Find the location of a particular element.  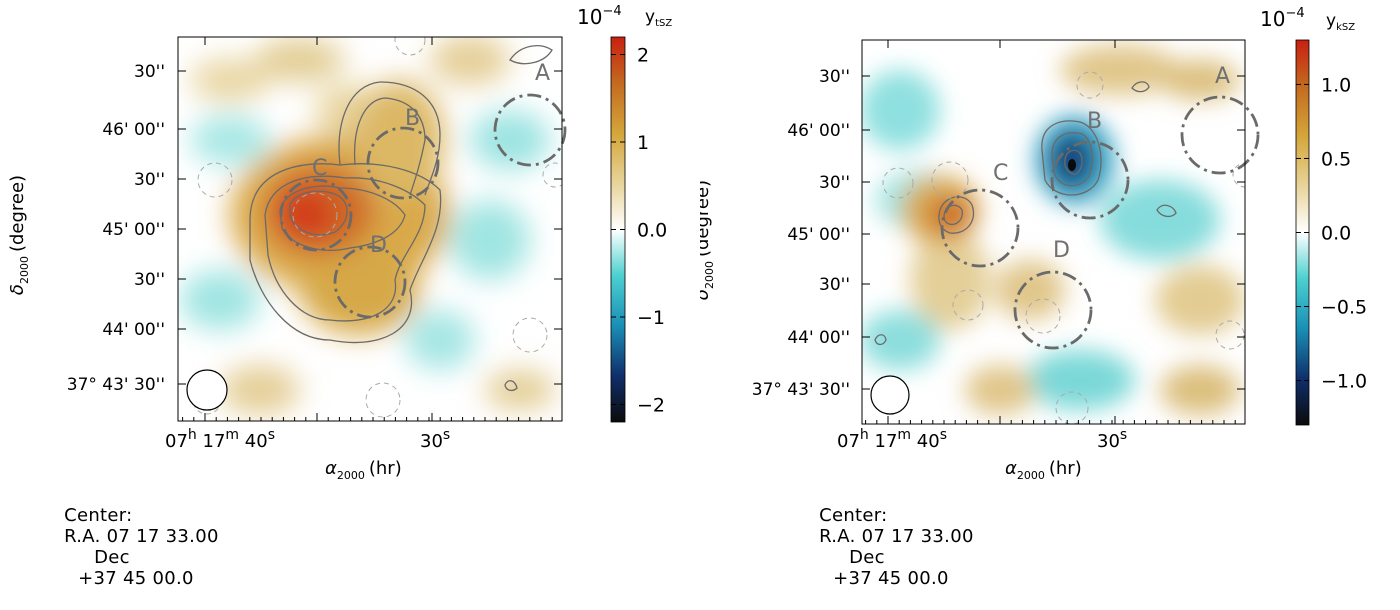

colorbar-tick-label: −2 is located at coordinates (651, 406).